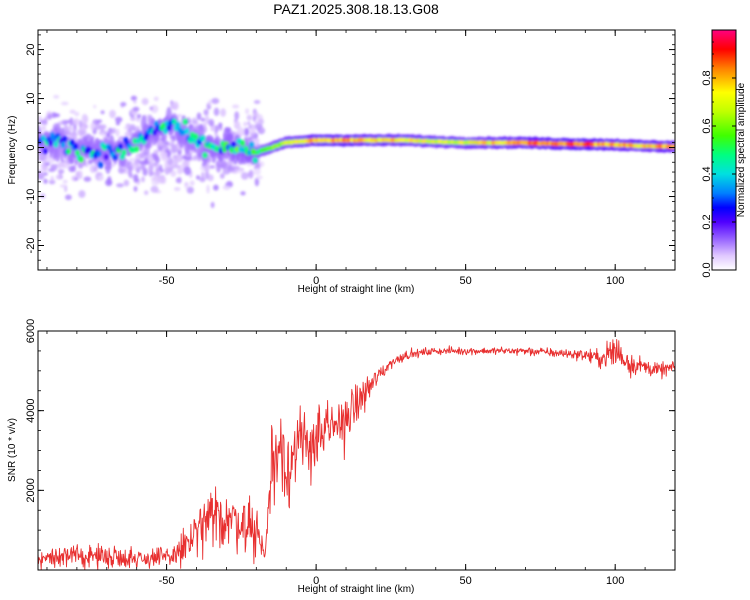 The height and width of the screenshot is (600, 750). What do you see at coordinates (167, 581) in the screenshot?
I see `snr-x-tick-label: -50` at bounding box center [167, 581].